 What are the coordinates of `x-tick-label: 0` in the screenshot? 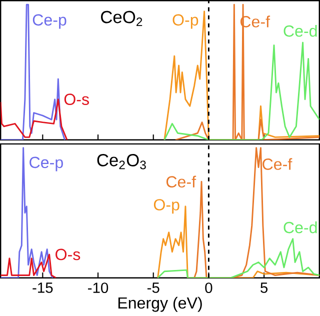 It's located at (208, 287).